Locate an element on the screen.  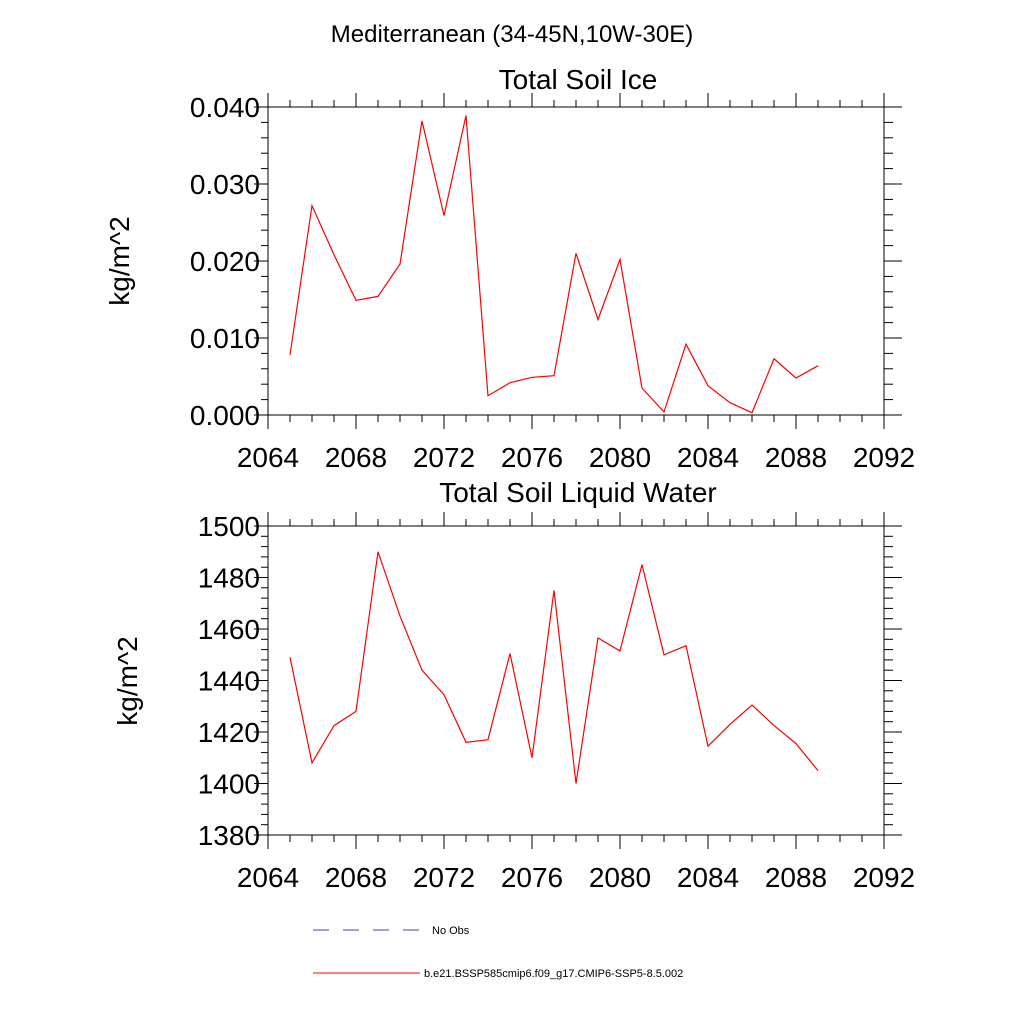
panel-title: Total Soil Ice is located at coordinates (578, 79).